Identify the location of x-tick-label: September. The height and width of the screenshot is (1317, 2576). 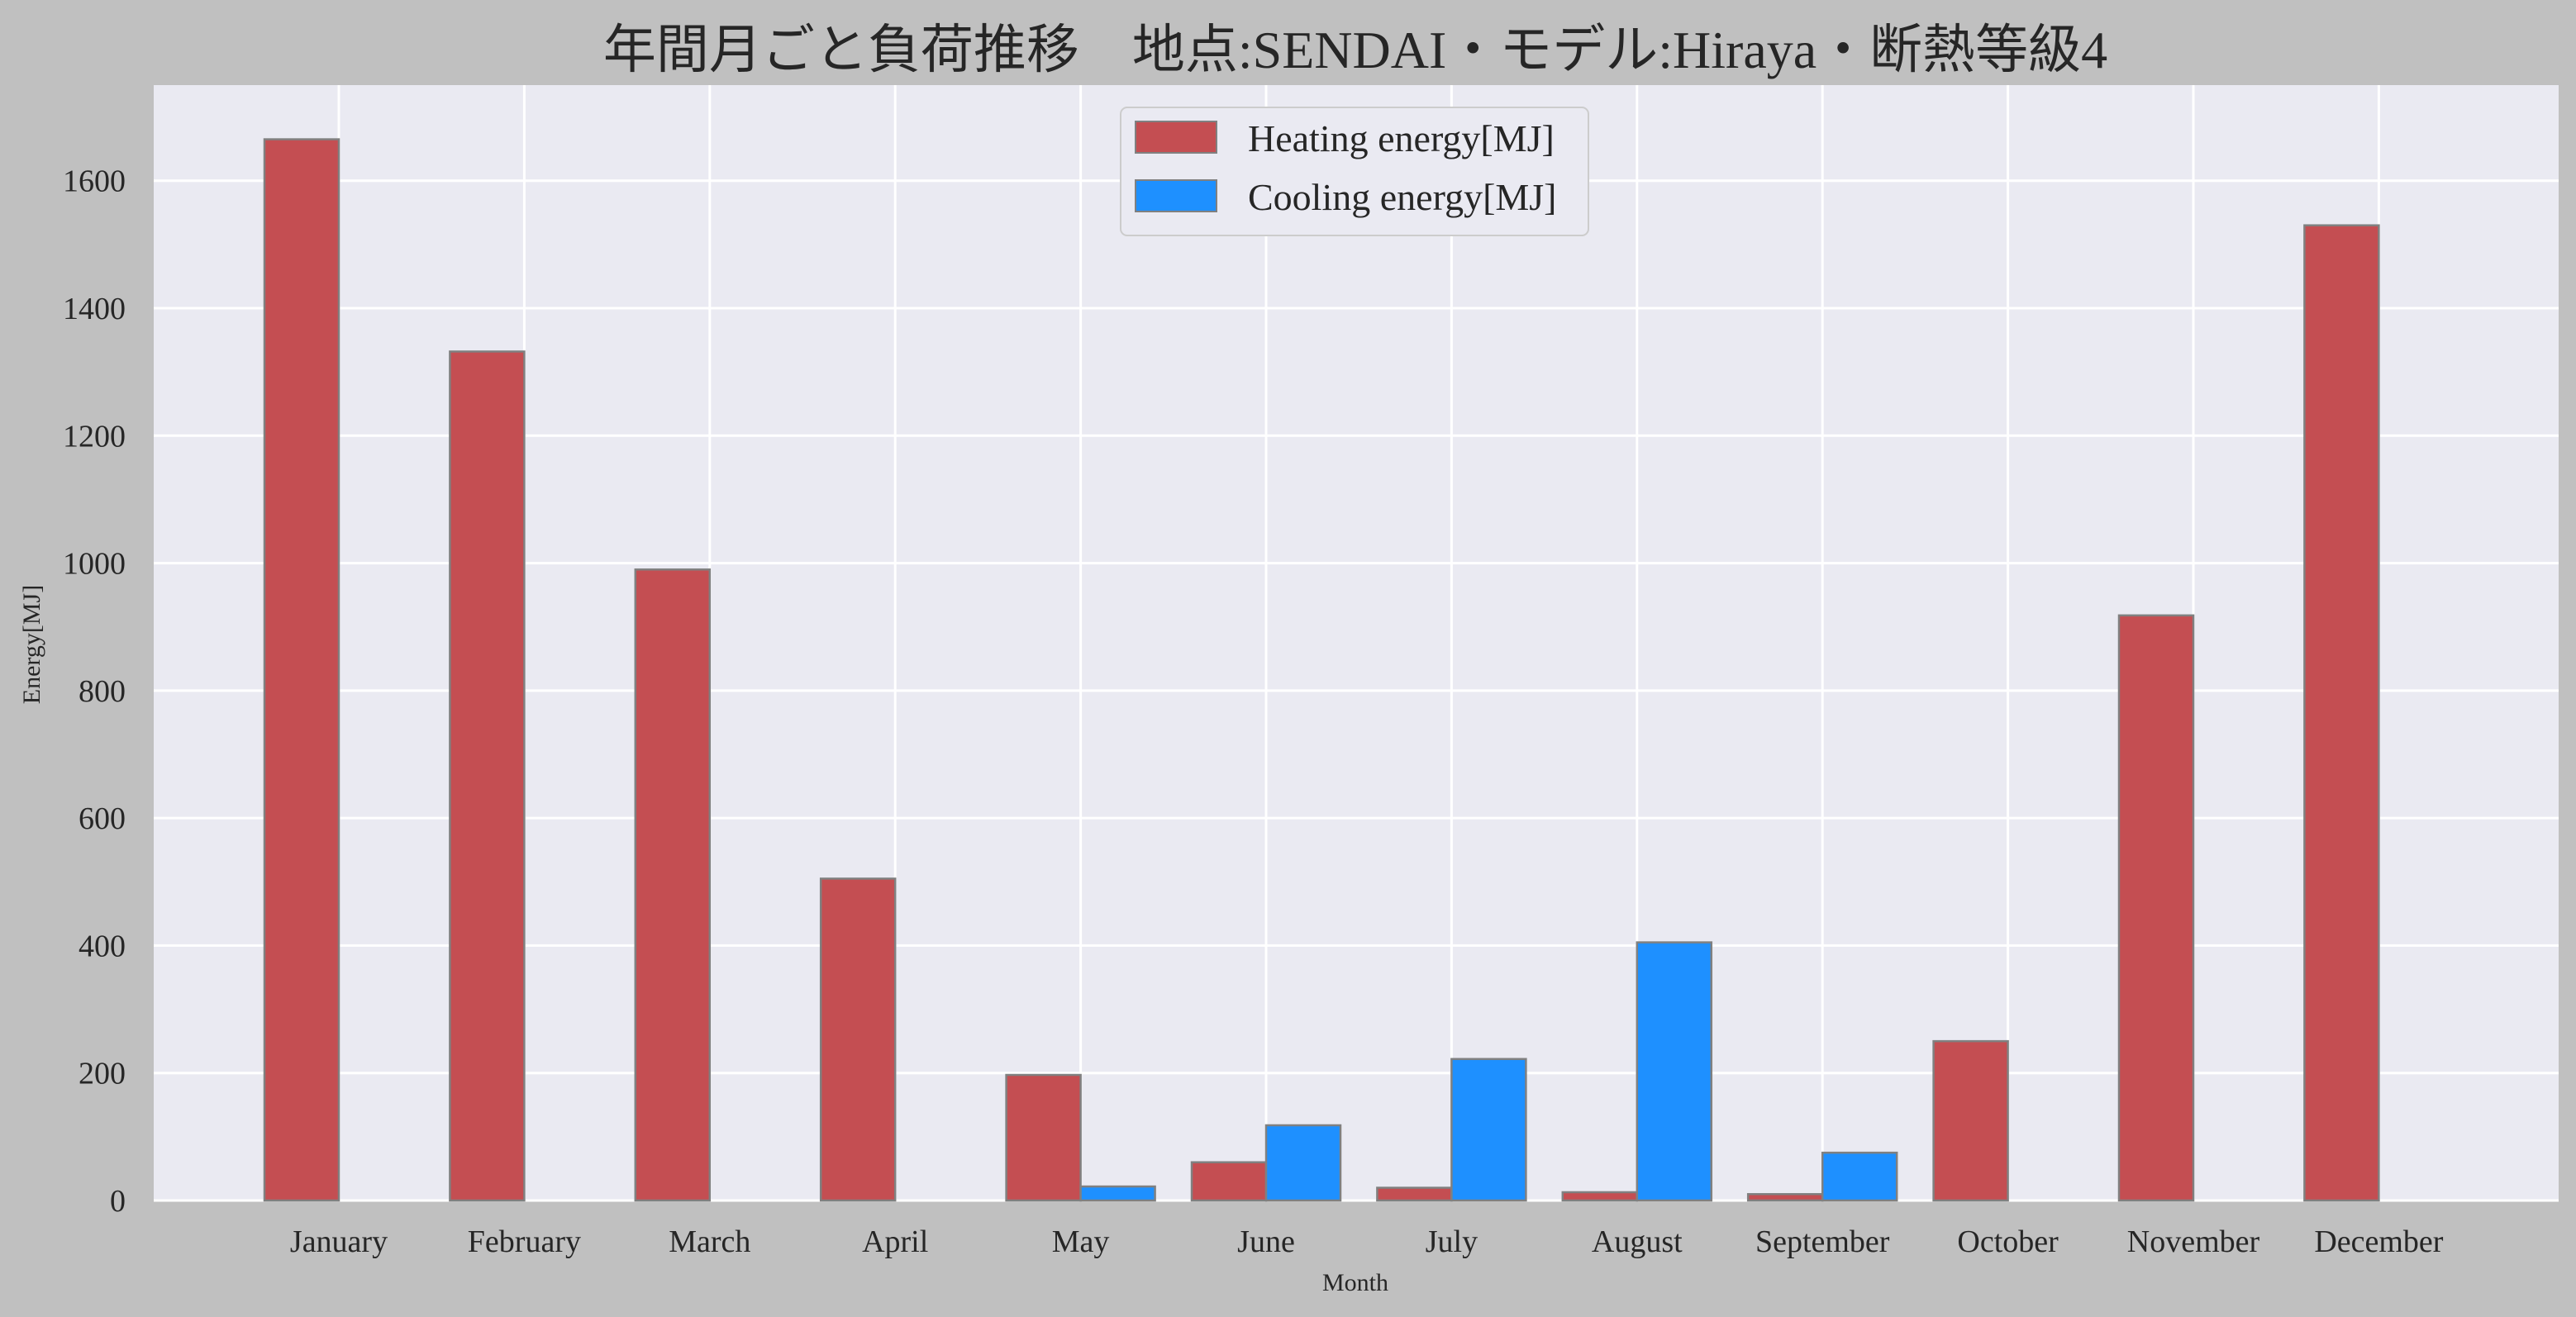
(1823, 1241).